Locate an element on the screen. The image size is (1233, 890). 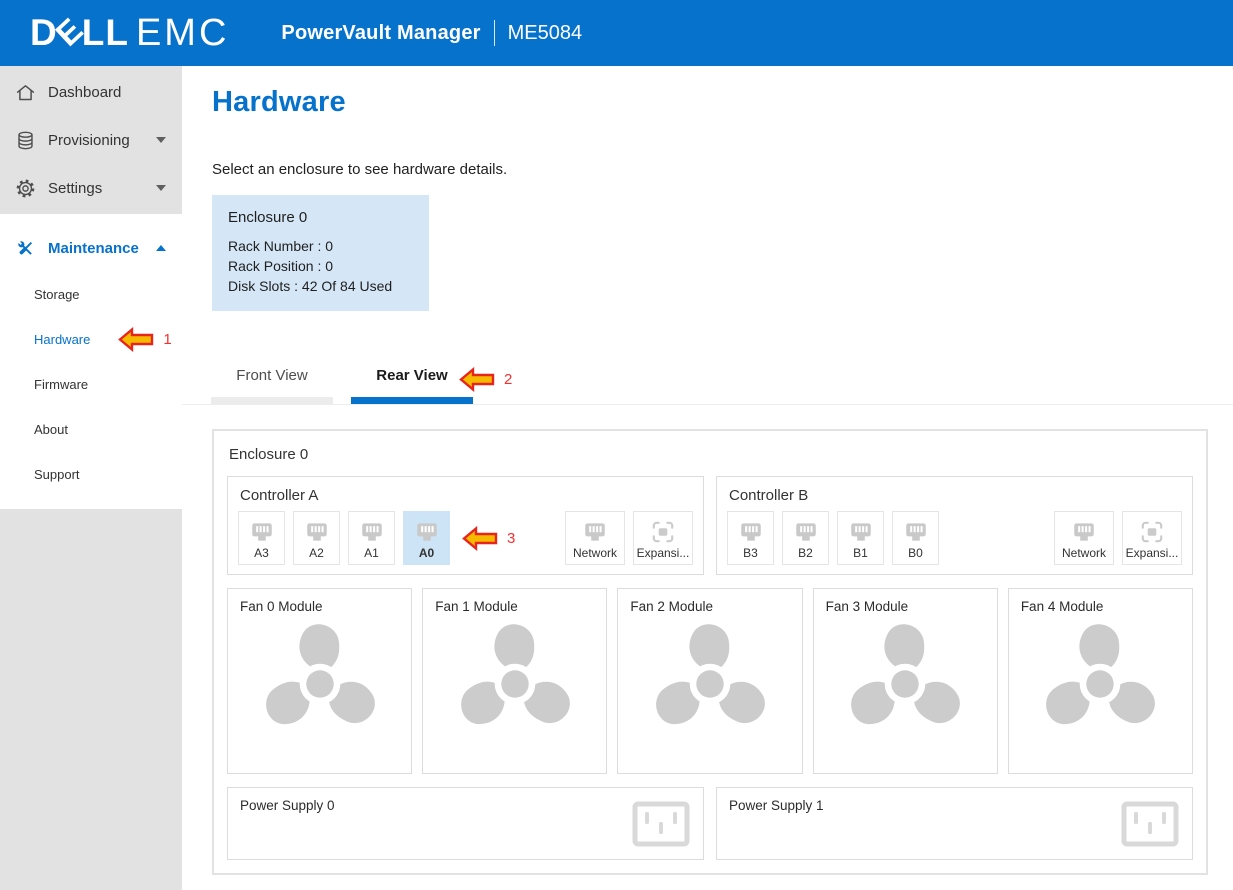
fan-label: Fan 1 Module is located at coordinates (476, 606).